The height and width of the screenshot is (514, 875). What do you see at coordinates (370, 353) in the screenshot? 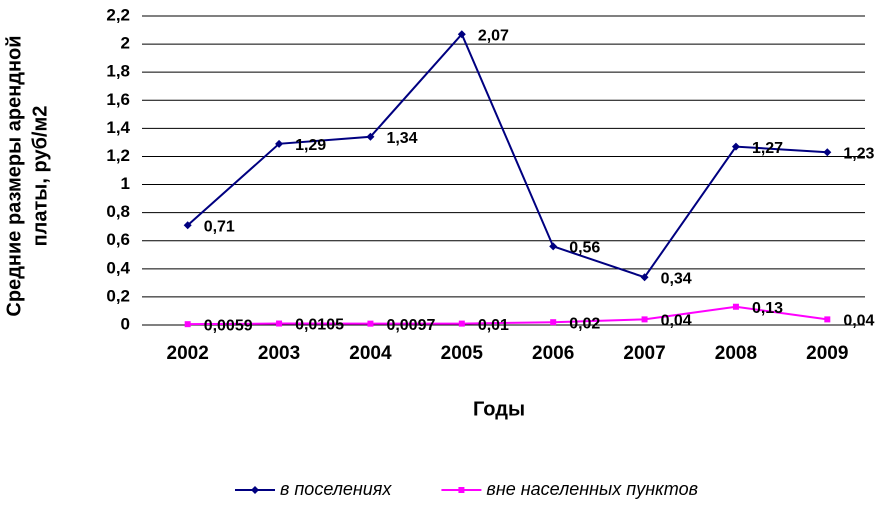
I see `x-tick-label: 2004` at bounding box center [370, 353].